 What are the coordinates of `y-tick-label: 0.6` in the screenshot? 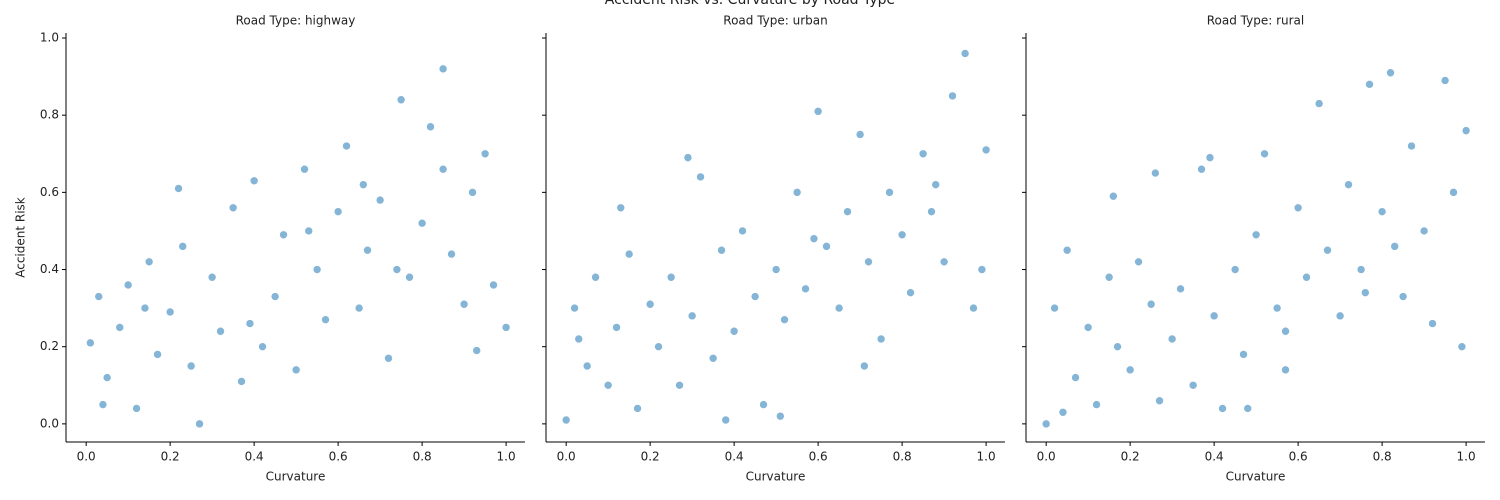 It's located at (49, 192).